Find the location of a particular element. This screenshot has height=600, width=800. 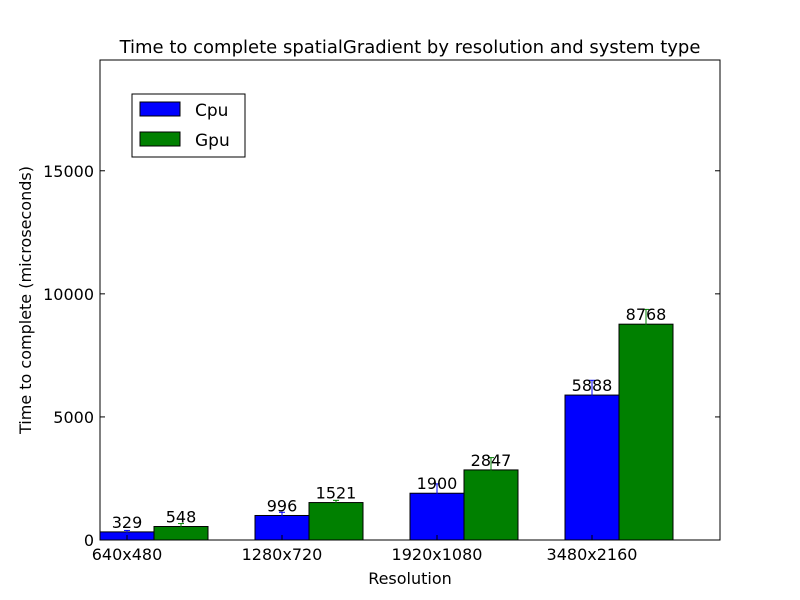

value-label-cpu-1280x720: 996 is located at coordinates (282, 505).